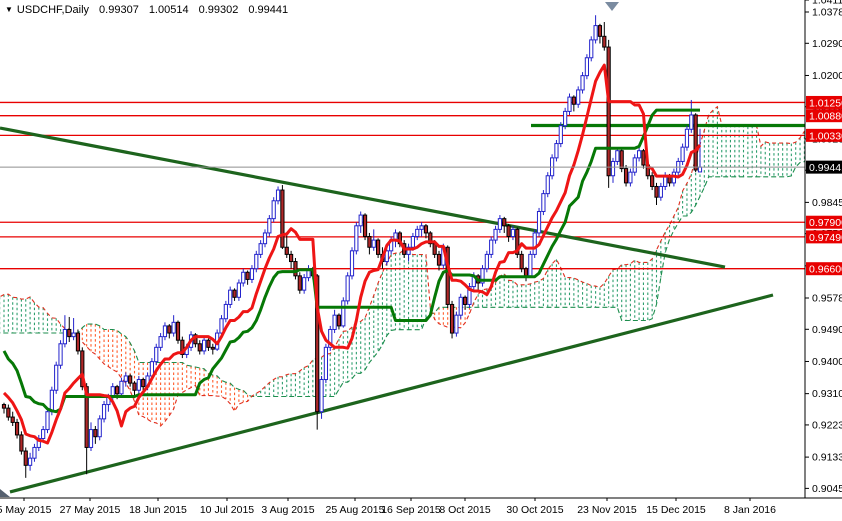 Image resolution: width=842 pixels, height=521 pixels. I want to click on x-axis-date-label: 18 Jun 2015, so click(158, 510).